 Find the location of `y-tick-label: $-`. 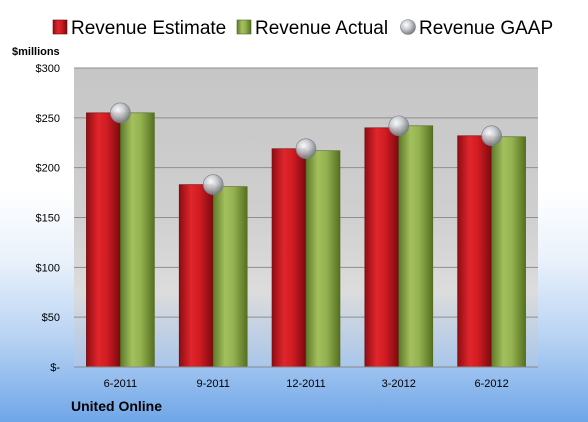

y-tick-label: $- is located at coordinates (55, 368).